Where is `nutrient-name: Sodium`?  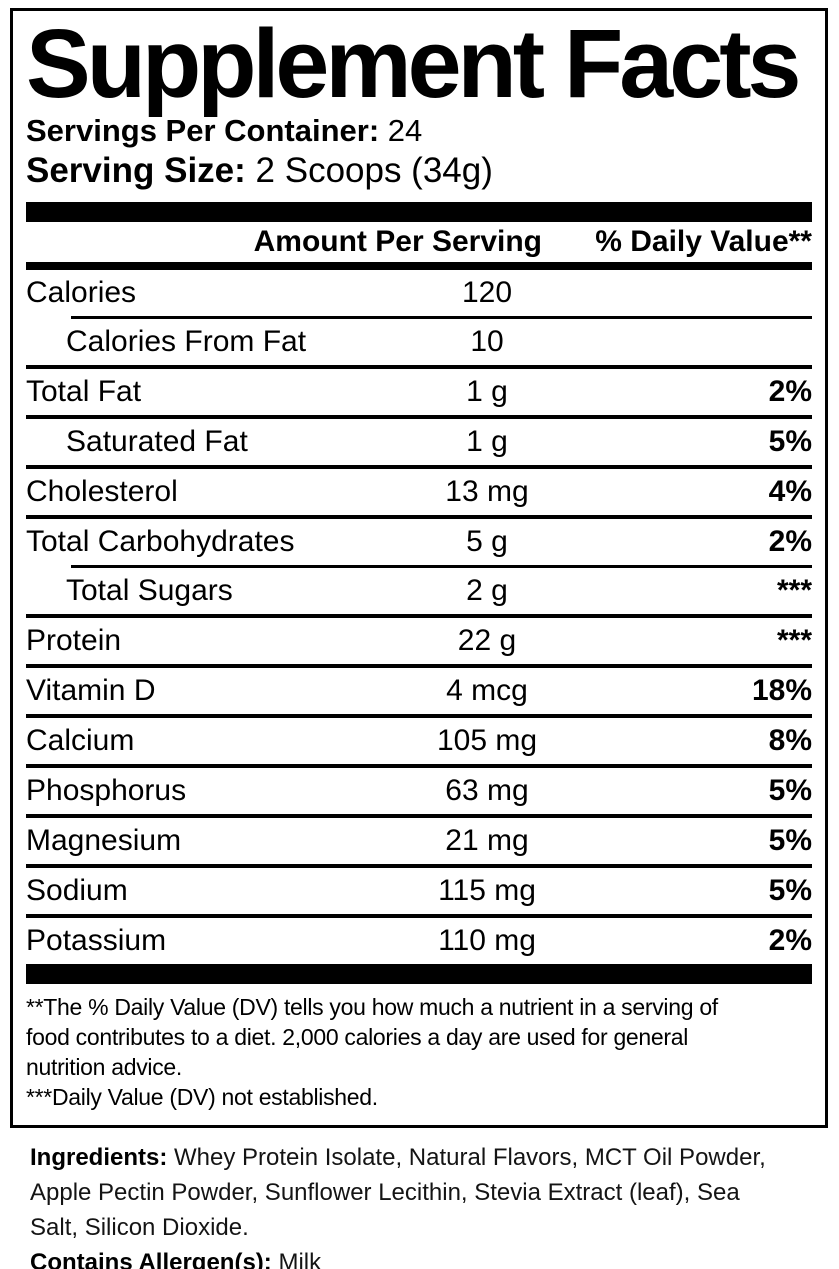
nutrient-name: Sodium is located at coordinates (77, 890).